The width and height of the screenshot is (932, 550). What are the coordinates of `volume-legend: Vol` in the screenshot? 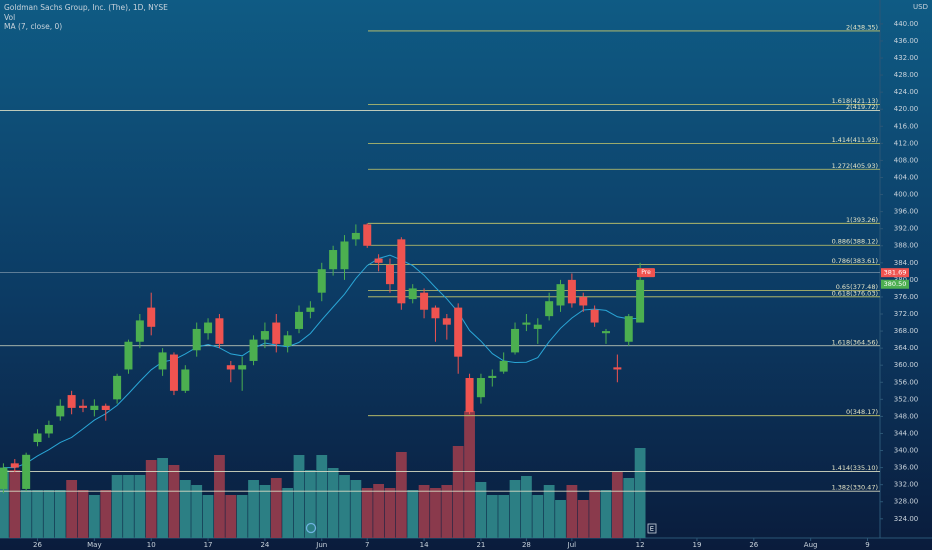 It's located at (9, 17).